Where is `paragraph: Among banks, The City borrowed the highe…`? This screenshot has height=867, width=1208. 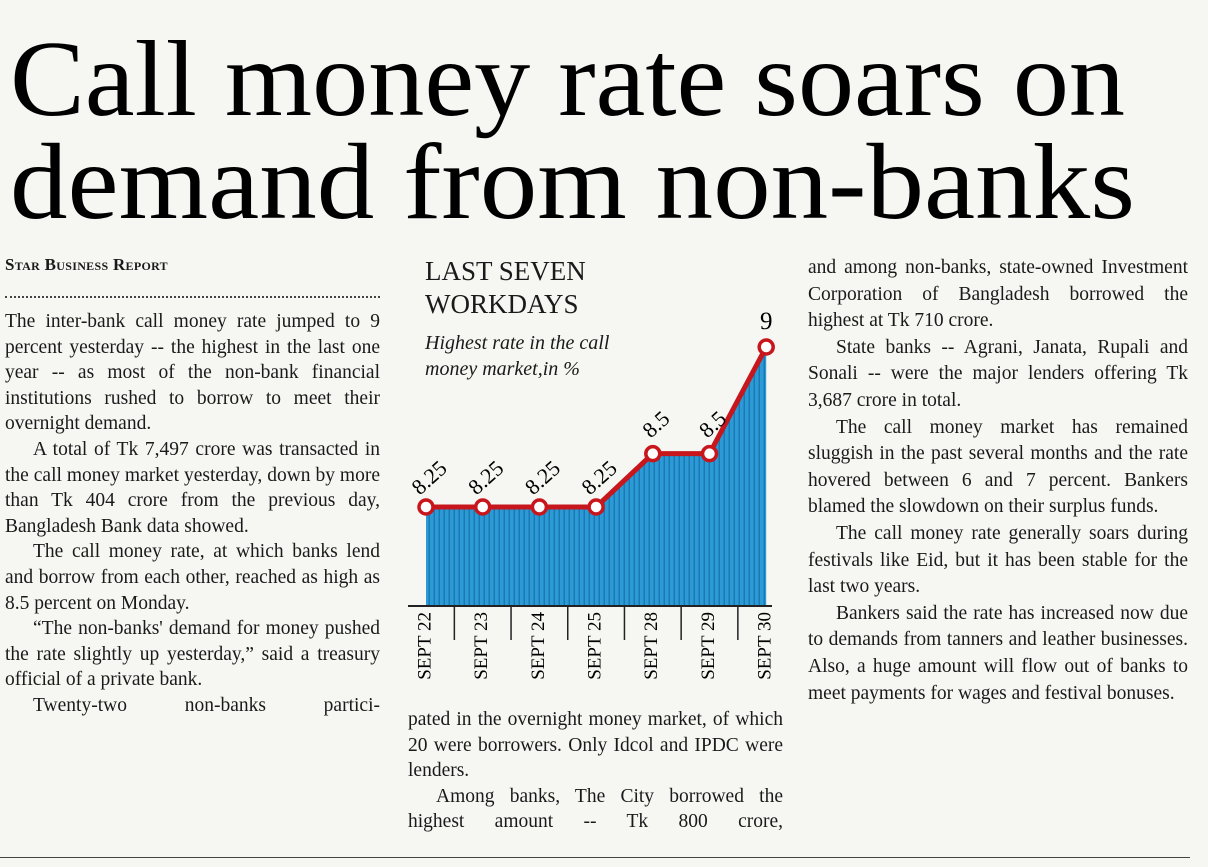 paragraph: Among banks, The City borrowed the highe… is located at coordinates (595, 809).